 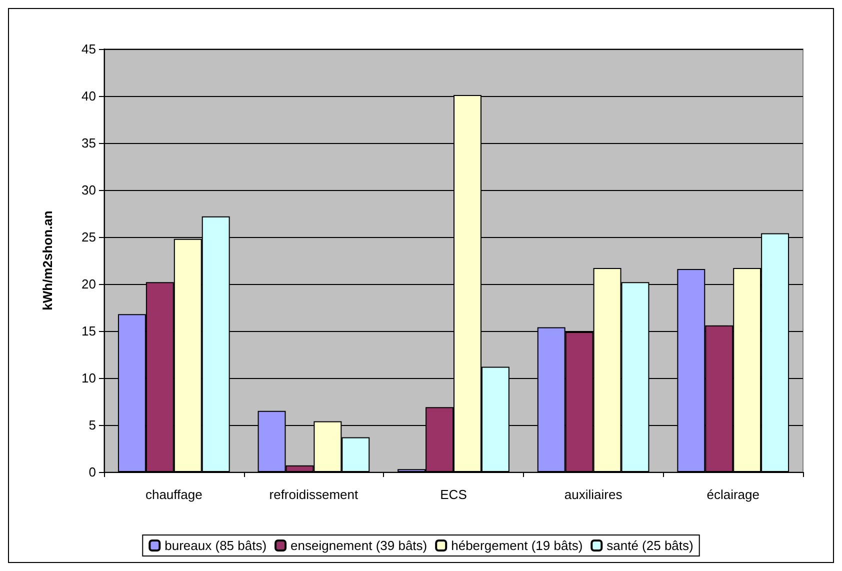 What do you see at coordinates (89, 143) in the screenshot?
I see `y-tick-label: 35` at bounding box center [89, 143].